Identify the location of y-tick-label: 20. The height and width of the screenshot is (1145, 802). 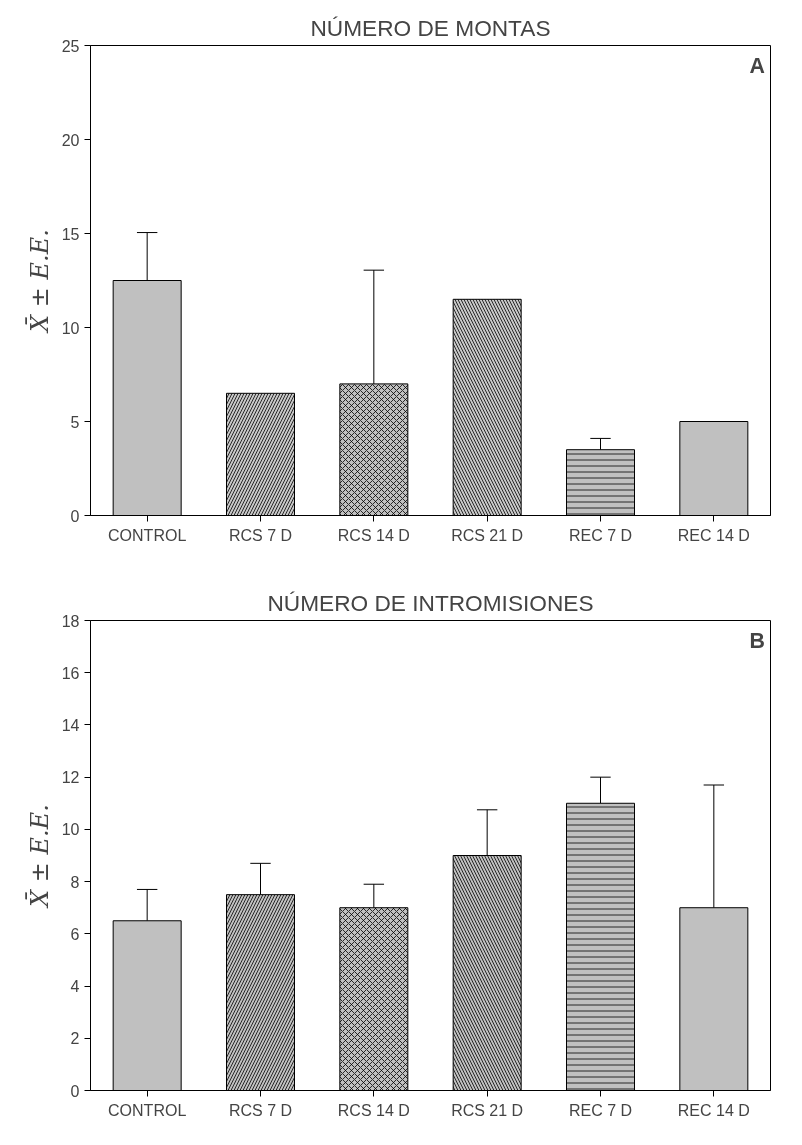
(70, 140).